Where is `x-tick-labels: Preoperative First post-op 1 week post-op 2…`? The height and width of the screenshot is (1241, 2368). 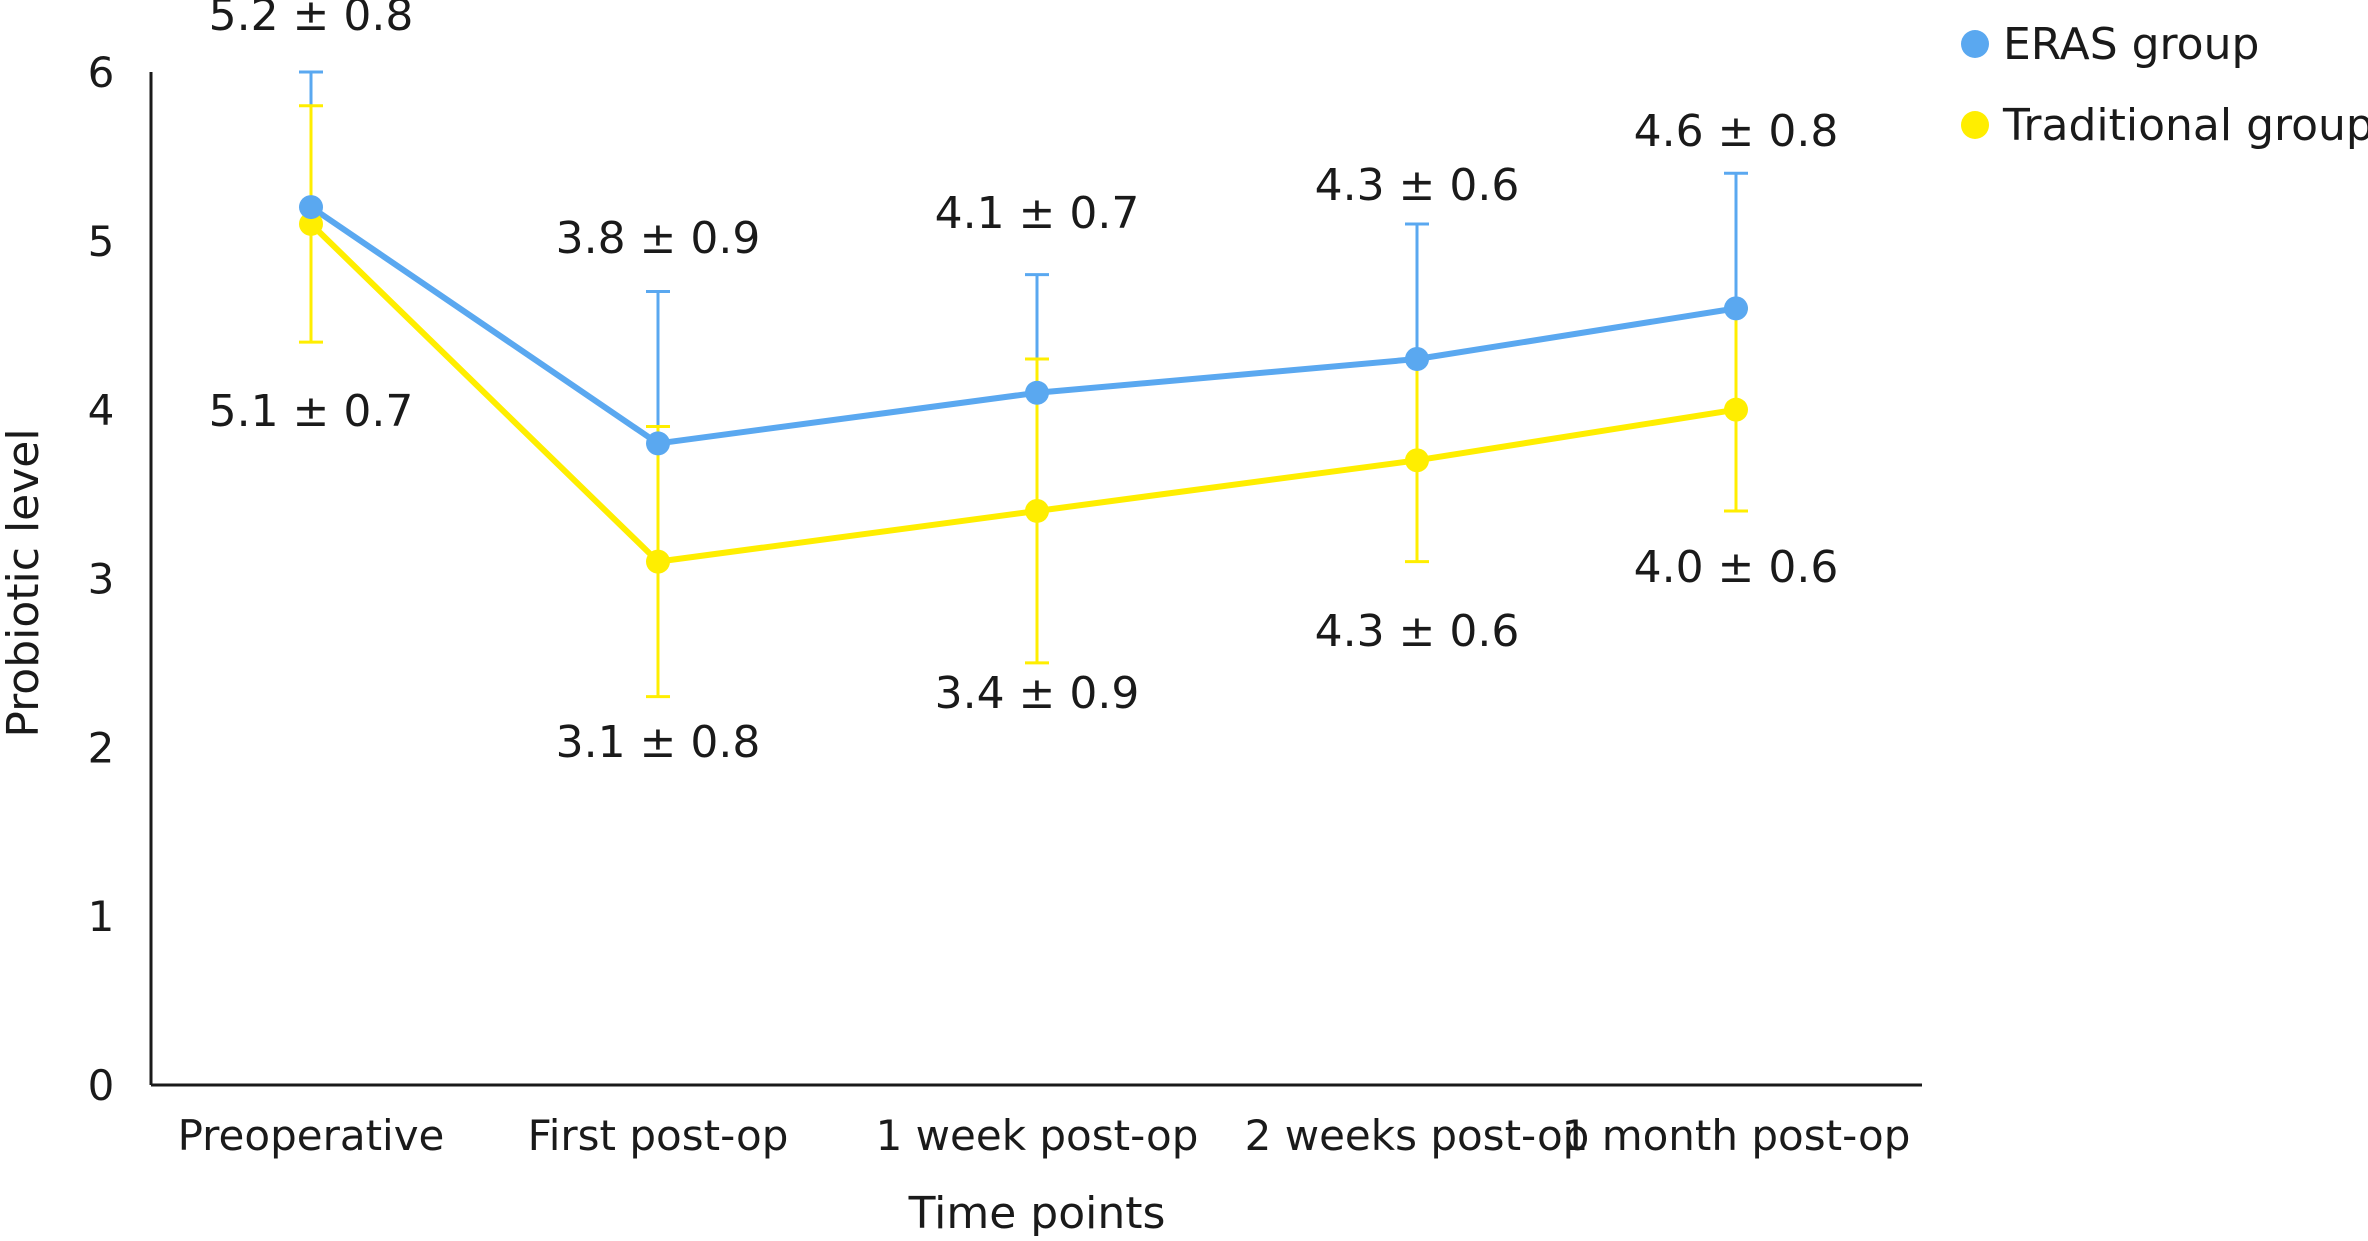
x-tick-labels: Preoperative First post-op 1 week post-op 2… is located at coordinates (1044, 1135).